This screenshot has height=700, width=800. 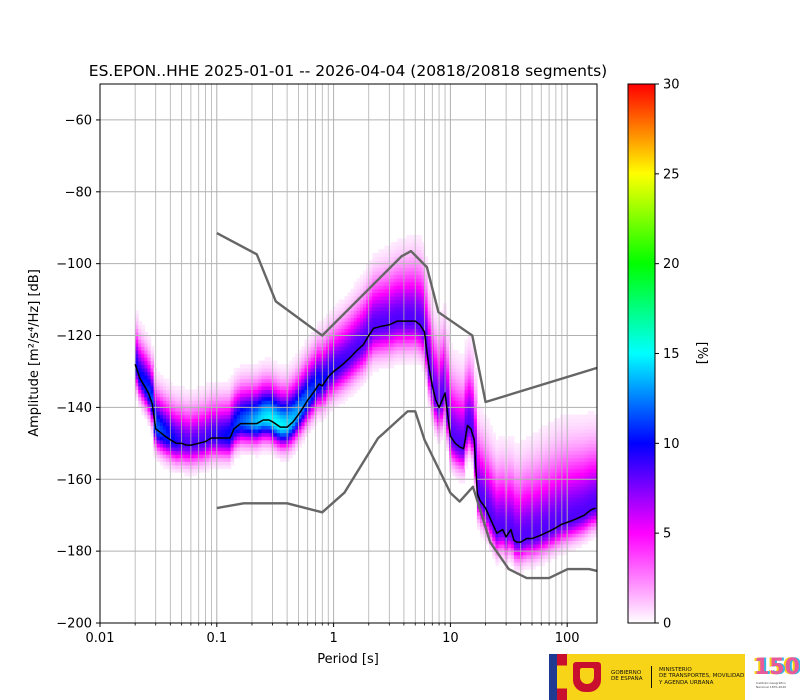 What do you see at coordinates (74, 552) in the screenshot?
I see `y-tick-label: −180` at bounding box center [74, 552].